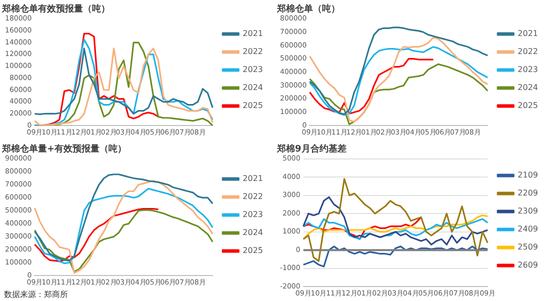  What do you see at coordinates (528, 265) in the screenshot?
I see `legend-label: 2609` at bounding box center [528, 265].